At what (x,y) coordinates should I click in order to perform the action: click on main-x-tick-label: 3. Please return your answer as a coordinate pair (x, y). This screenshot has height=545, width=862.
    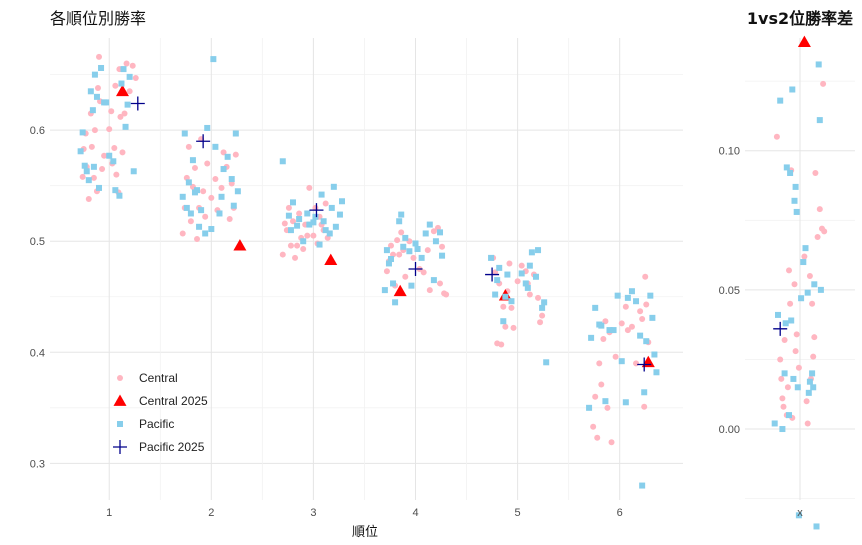
    Looking at the image, I should click on (313, 513).